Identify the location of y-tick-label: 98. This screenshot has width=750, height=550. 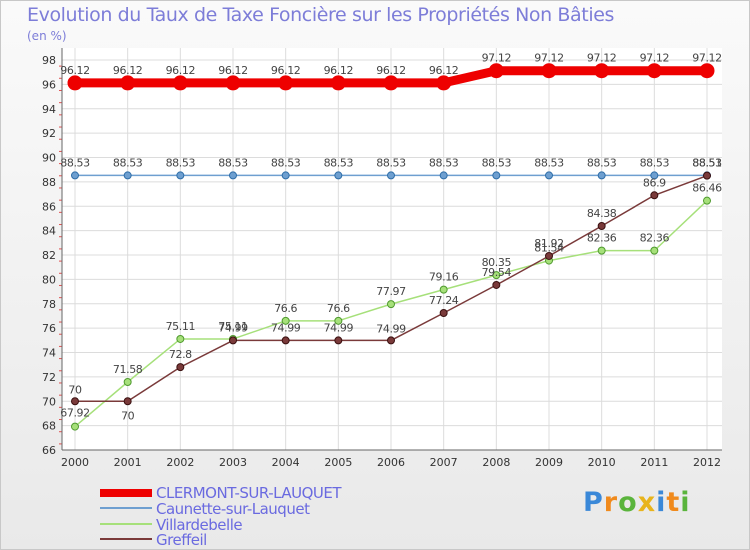
(49, 60).